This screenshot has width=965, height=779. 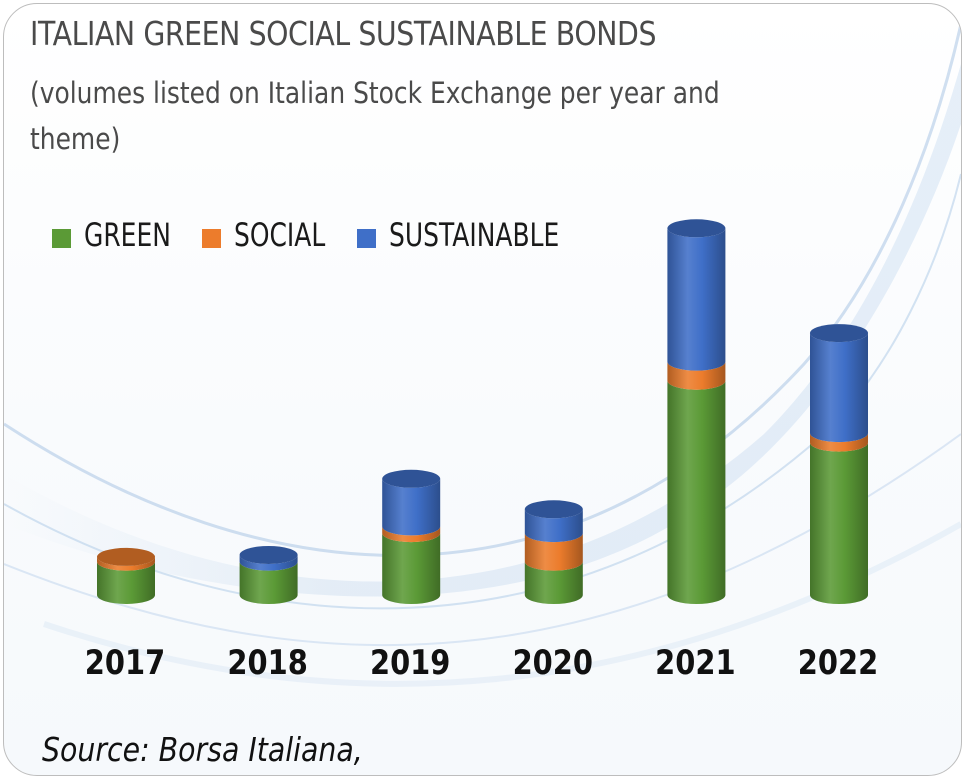 What do you see at coordinates (839, 442) in the screenshot?
I see `bar-social-2022` at bounding box center [839, 442].